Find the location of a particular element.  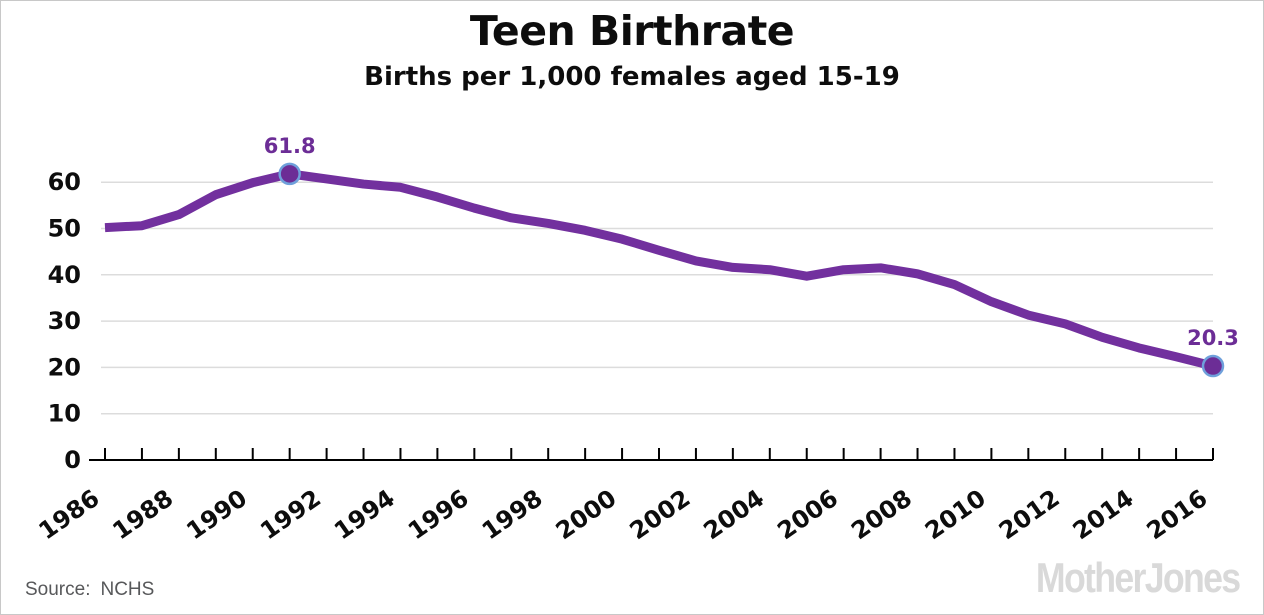

x-tick-label: 2002 is located at coordinates (660, 514).